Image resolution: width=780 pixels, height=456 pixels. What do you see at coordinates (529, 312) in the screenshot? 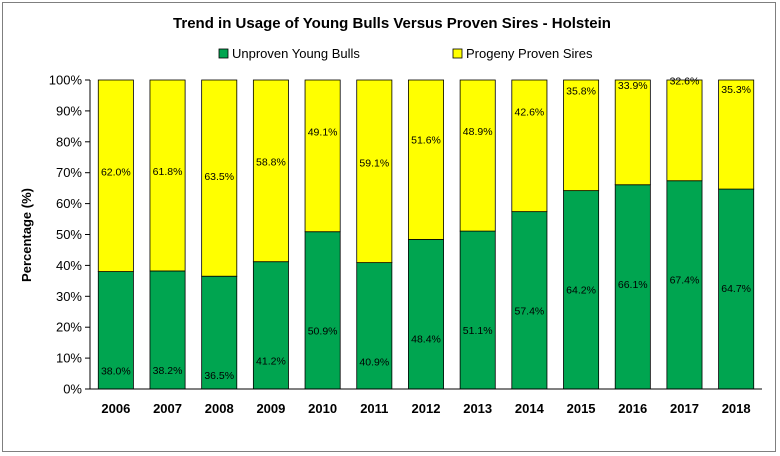
I see `data-label-unproven: 57.4%` at bounding box center [529, 312].